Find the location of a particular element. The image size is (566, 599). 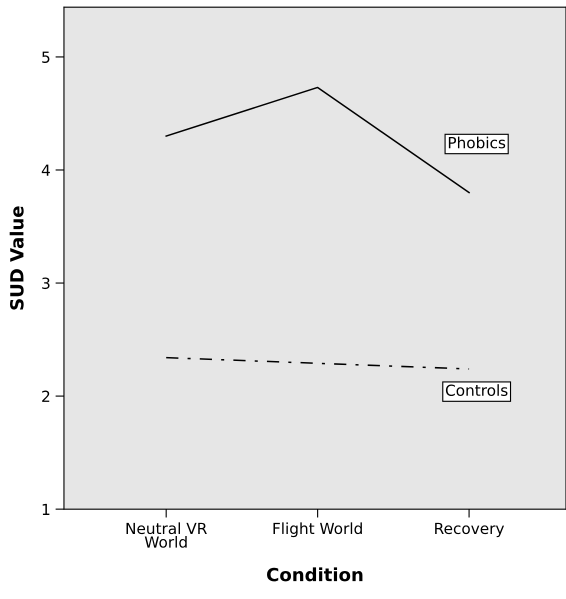

series-label: Controls is located at coordinates (477, 390).